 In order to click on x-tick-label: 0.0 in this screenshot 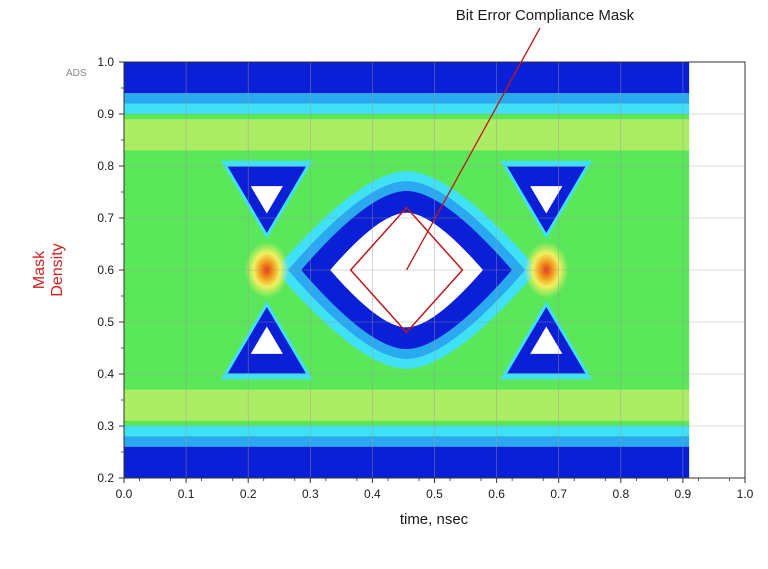, I will do `click(124, 494)`.